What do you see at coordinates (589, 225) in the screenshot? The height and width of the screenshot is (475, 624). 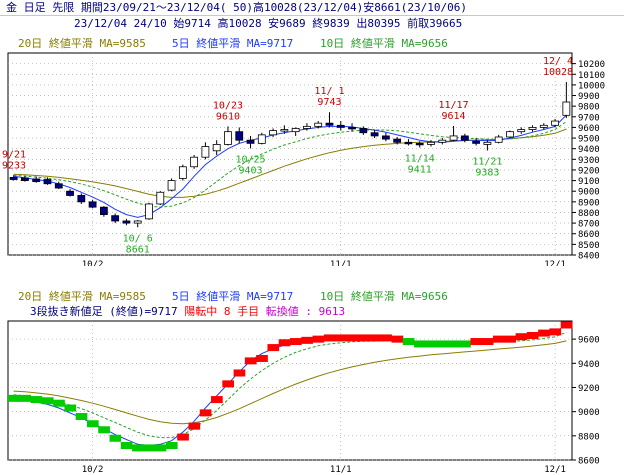 I see `y-tick-label: 8700` at bounding box center [589, 225].